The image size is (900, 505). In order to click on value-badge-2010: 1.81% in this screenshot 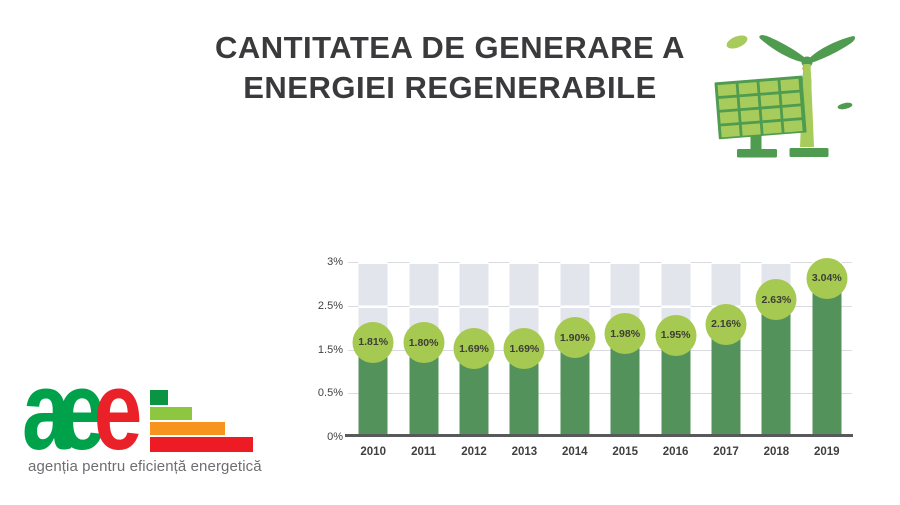, I will do `click(373, 342)`.